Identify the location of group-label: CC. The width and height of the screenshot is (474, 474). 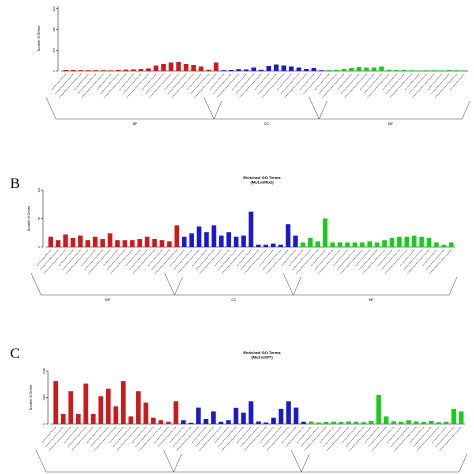
(267, 124).